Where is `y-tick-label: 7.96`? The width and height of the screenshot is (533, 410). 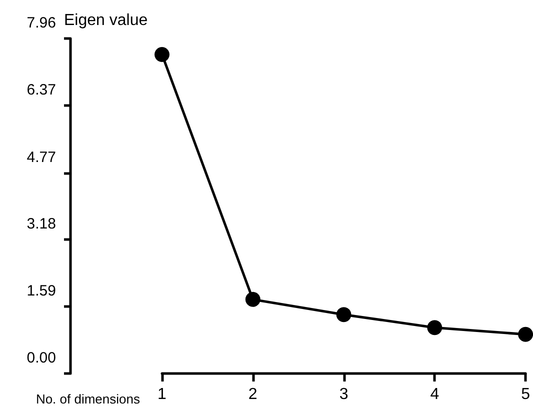 y-tick-label: 7.96 is located at coordinates (41, 23).